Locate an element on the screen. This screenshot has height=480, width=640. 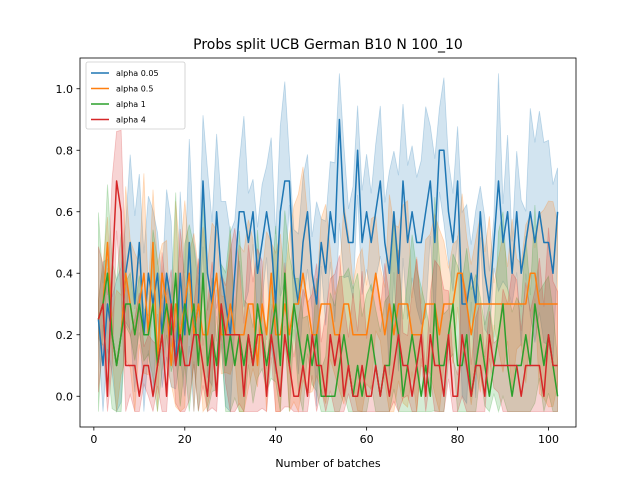
legend-label: alpha 0.5 is located at coordinates (134, 89).